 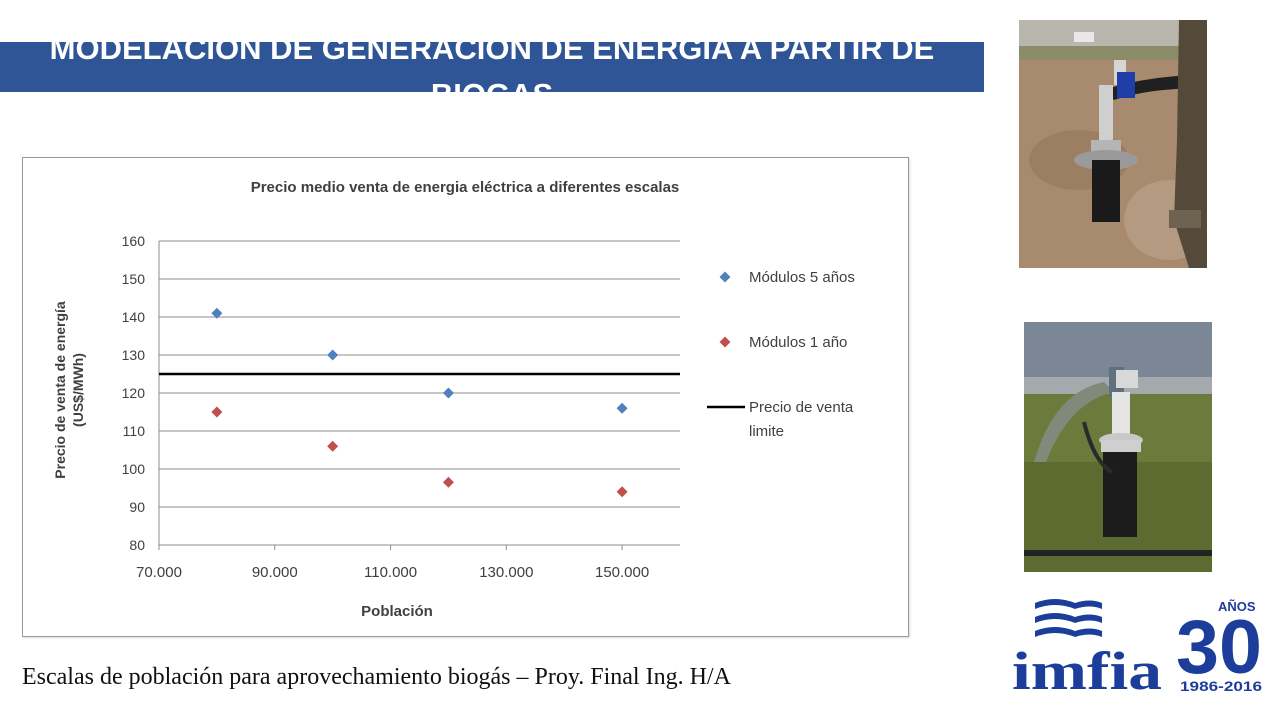 What do you see at coordinates (1237, 606) in the screenshot?
I see `logo-years-word: AÑOS` at bounding box center [1237, 606].